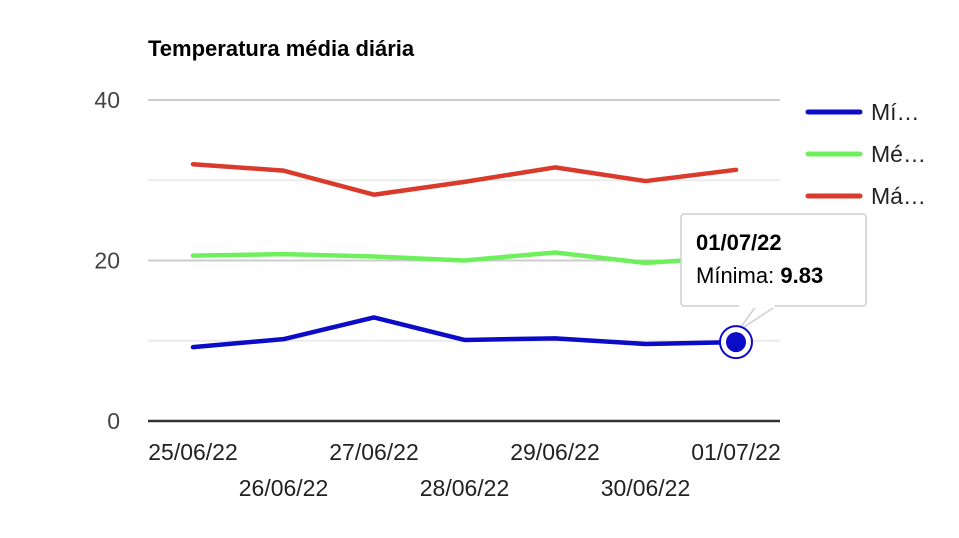  Describe the element at coordinates (646, 488) in the screenshot. I see `x-tick-label: 30/06/22` at that location.